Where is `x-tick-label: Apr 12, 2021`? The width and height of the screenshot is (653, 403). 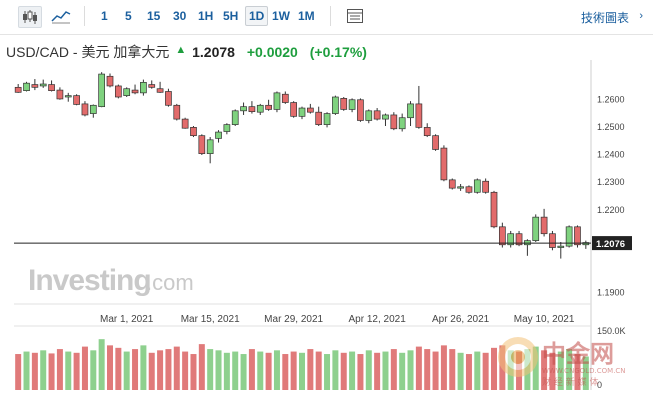
x-tick-label: Apr 12, 2021 is located at coordinates (377, 319).